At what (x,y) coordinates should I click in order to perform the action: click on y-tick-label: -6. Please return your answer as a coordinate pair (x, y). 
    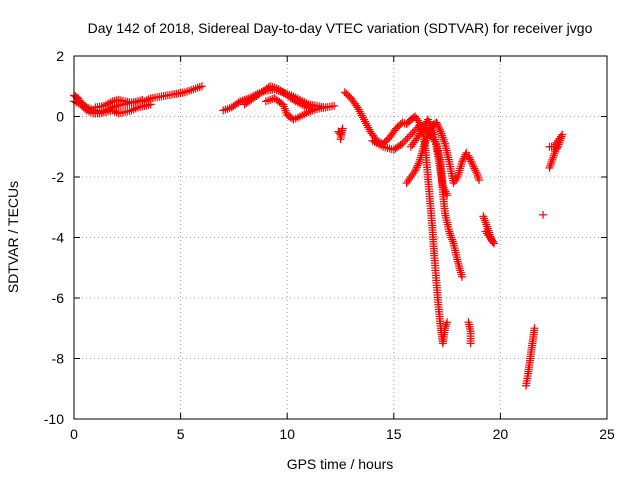
    Looking at the image, I should click on (58, 298).